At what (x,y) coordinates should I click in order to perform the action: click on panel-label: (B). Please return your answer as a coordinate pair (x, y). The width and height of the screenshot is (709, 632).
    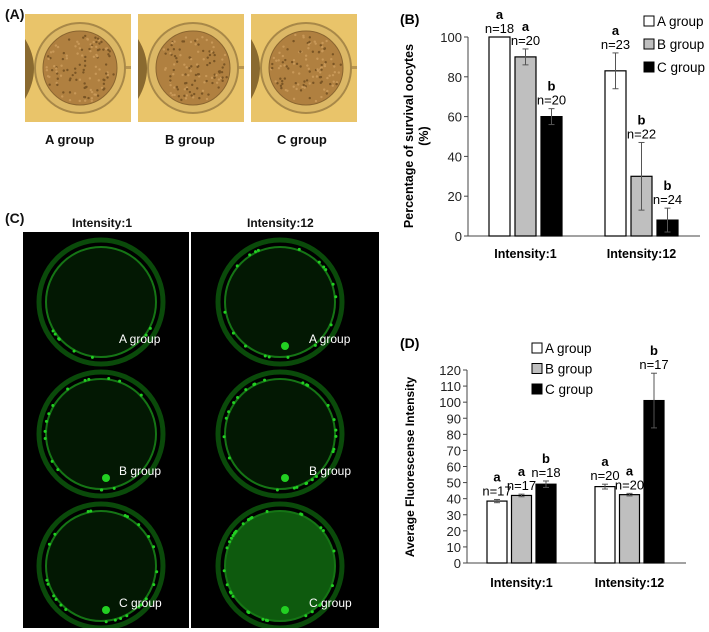
    Looking at the image, I should click on (409, 19).